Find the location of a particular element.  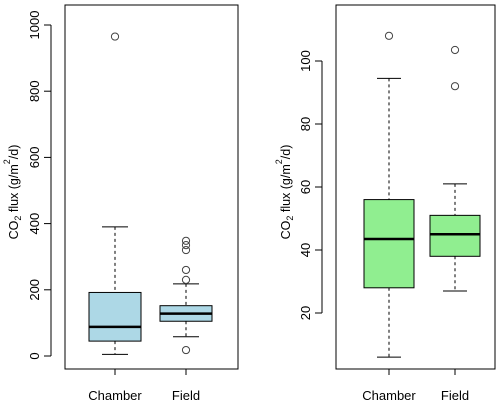

y-tick-label: 400 is located at coordinates (34, 224).